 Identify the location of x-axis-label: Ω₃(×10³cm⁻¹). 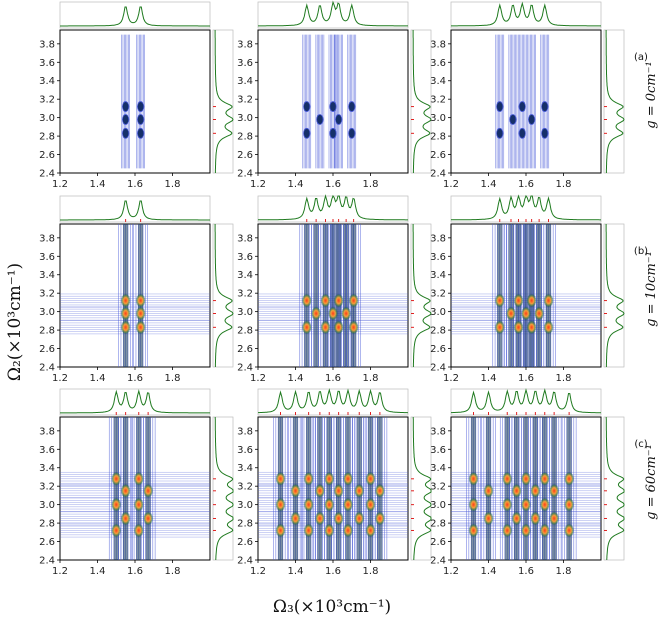
(332, 607).